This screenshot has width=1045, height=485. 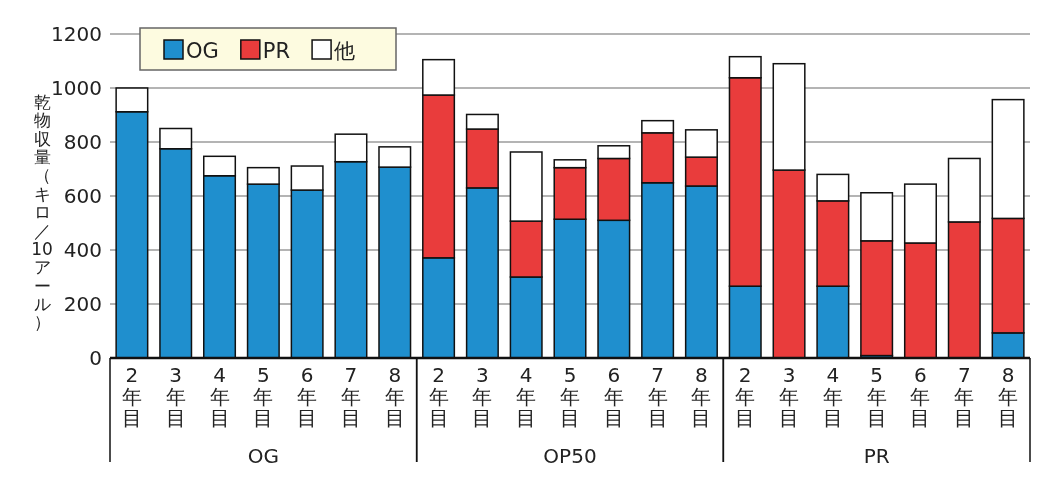 What do you see at coordinates (82, 304) in the screenshot?
I see `y-tick-label: 200` at bounding box center [82, 304].